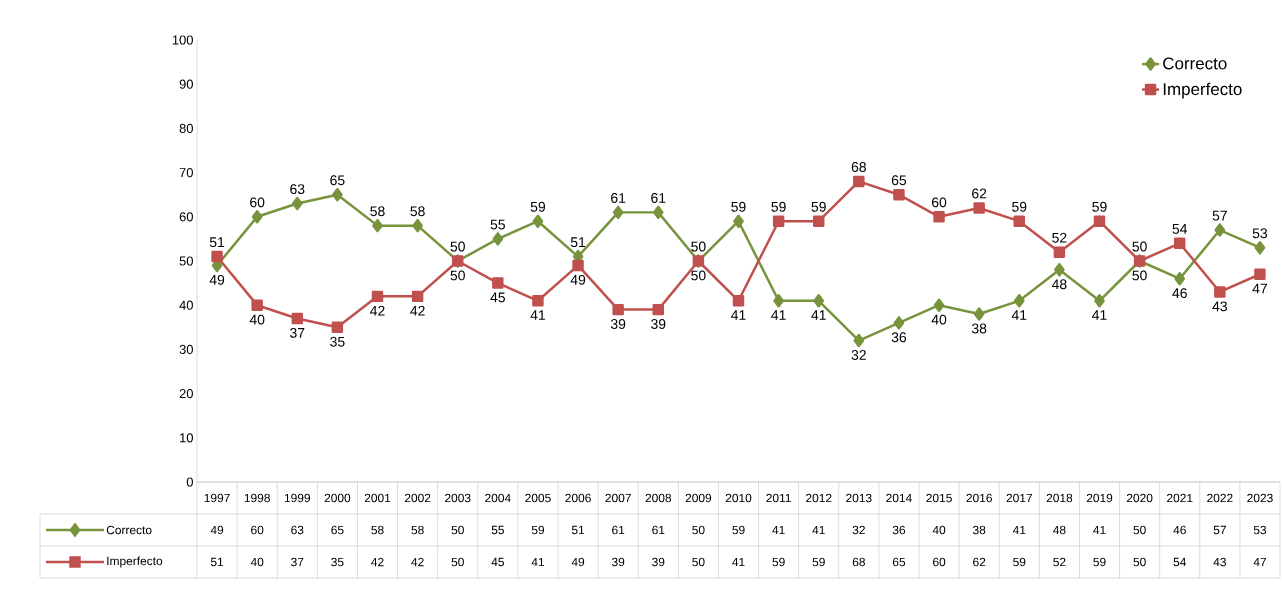  I want to click on data-label: 39, so click(658, 562).